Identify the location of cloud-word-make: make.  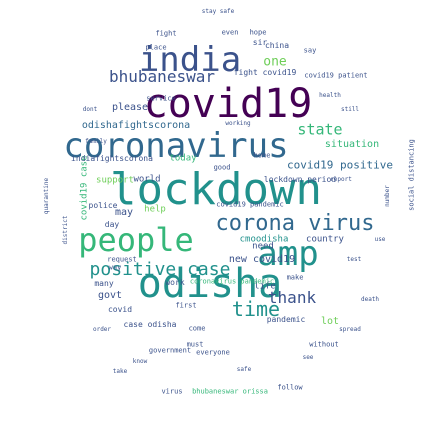
(295, 277).